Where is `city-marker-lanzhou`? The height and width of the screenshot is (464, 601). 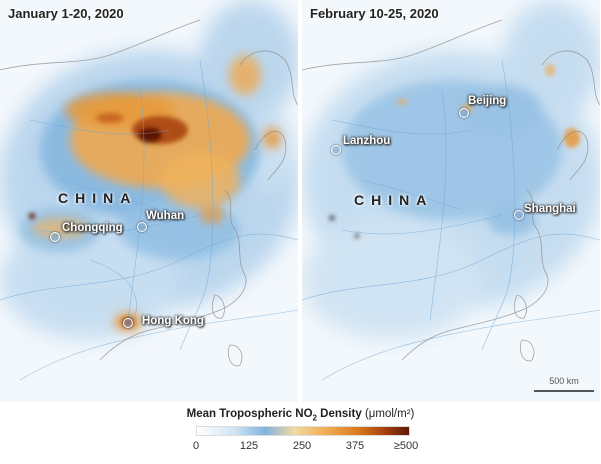
city-marker-lanzhou is located at coordinates (336, 150).